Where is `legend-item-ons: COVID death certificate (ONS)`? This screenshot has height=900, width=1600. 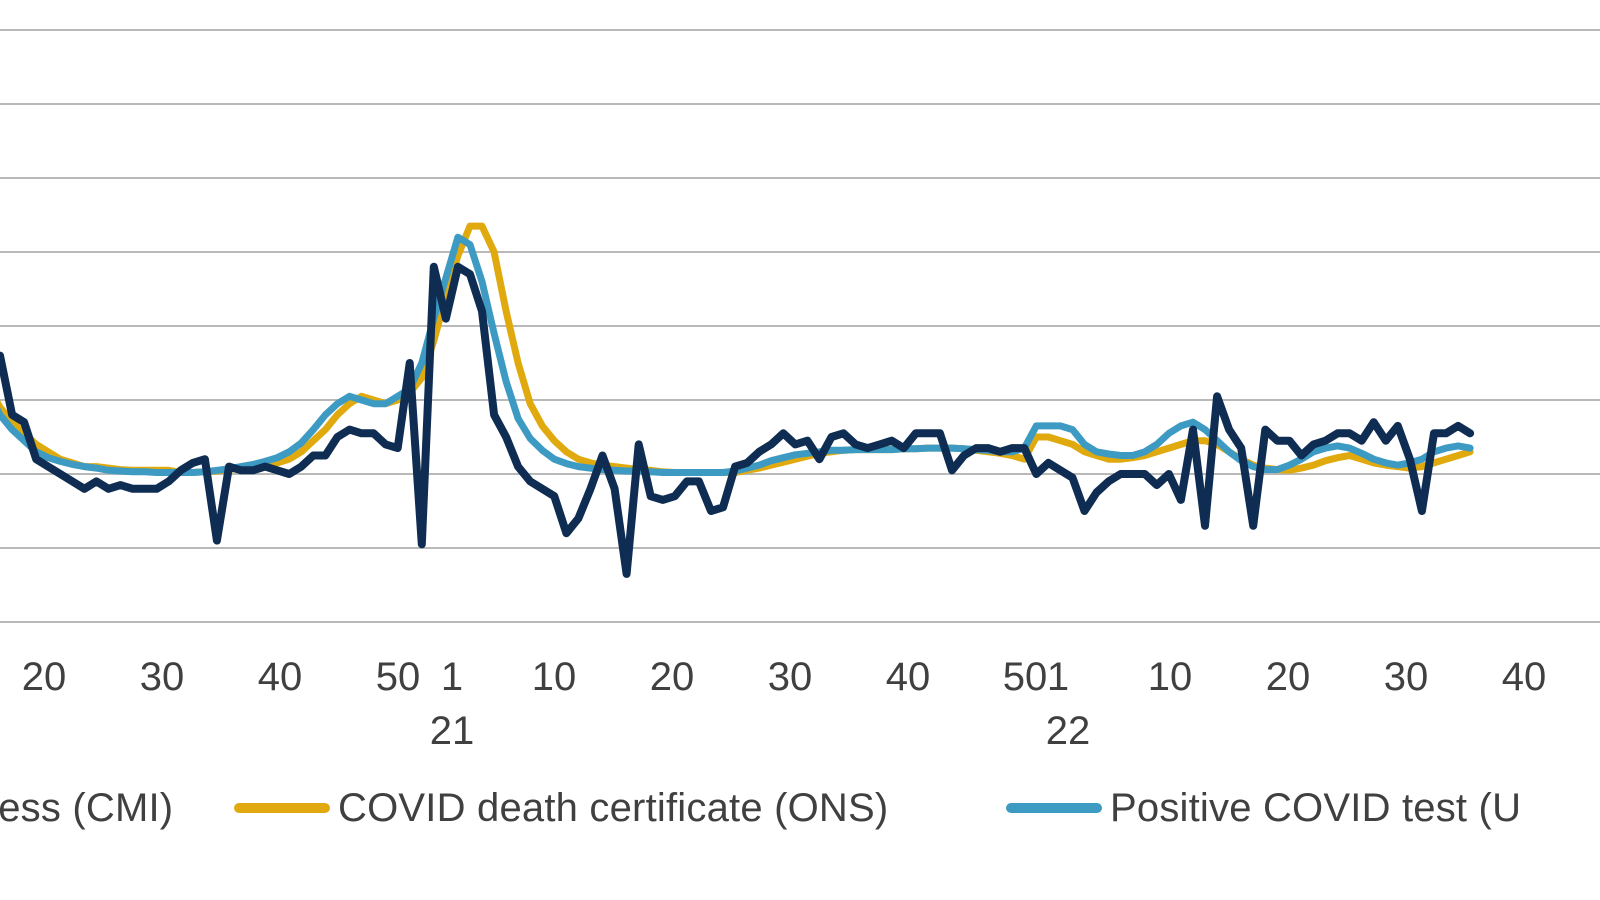
legend-item-ons: COVID death certificate (ONS) is located at coordinates (561, 808).